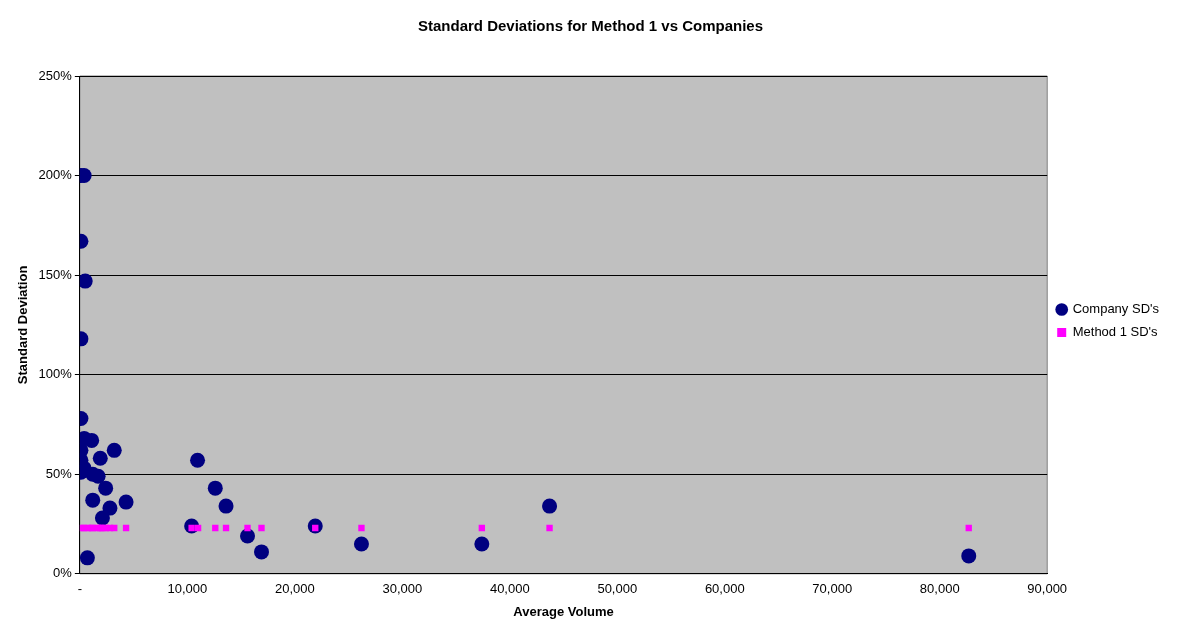 This screenshot has height=637, width=1187. What do you see at coordinates (55, 374) in the screenshot?
I see `y-tick-label: 100%` at bounding box center [55, 374].